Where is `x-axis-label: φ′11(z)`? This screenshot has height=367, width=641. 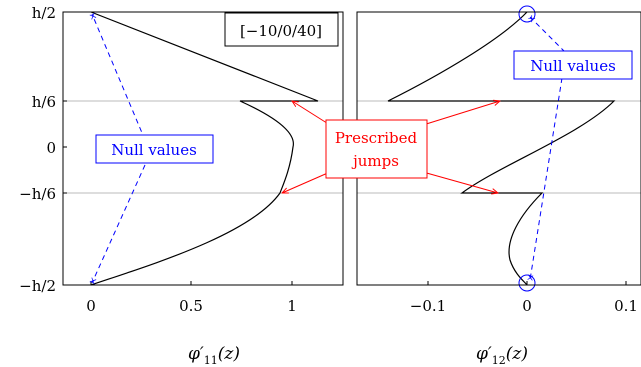
x-axis-label: φ′11(z) is located at coordinates (214, 355).